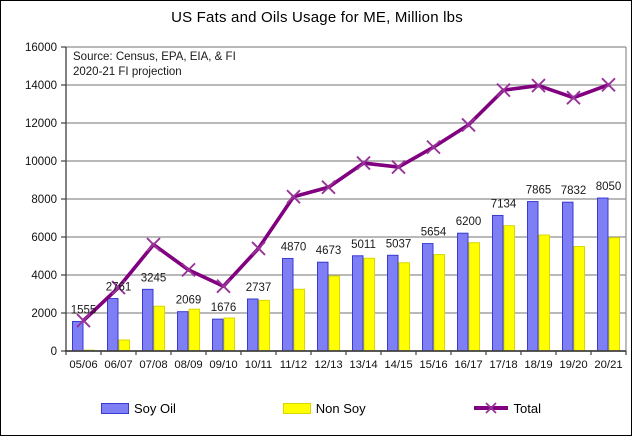 The height and width of the screenshot is (436, 632). I want to click on source-annotation-line1: Source: Census, EPA, EIA, & FI, so click(154, 57).